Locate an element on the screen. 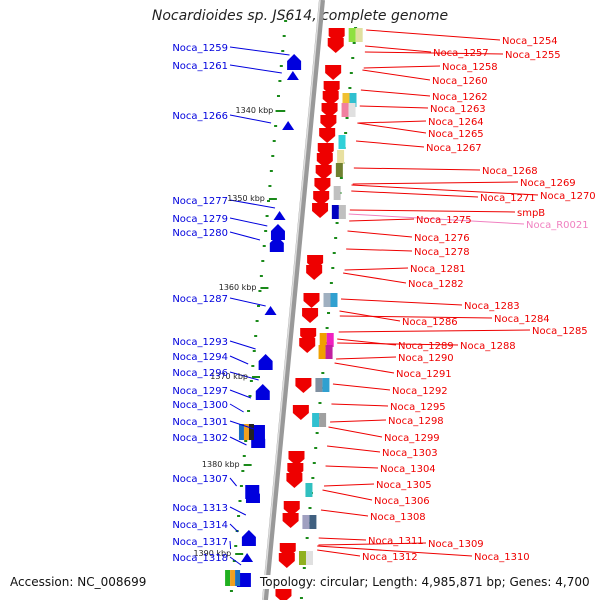 This screenshot has height=600, width=600. gene-label-right: Noca_1312 is located at coordinates (390, 557).